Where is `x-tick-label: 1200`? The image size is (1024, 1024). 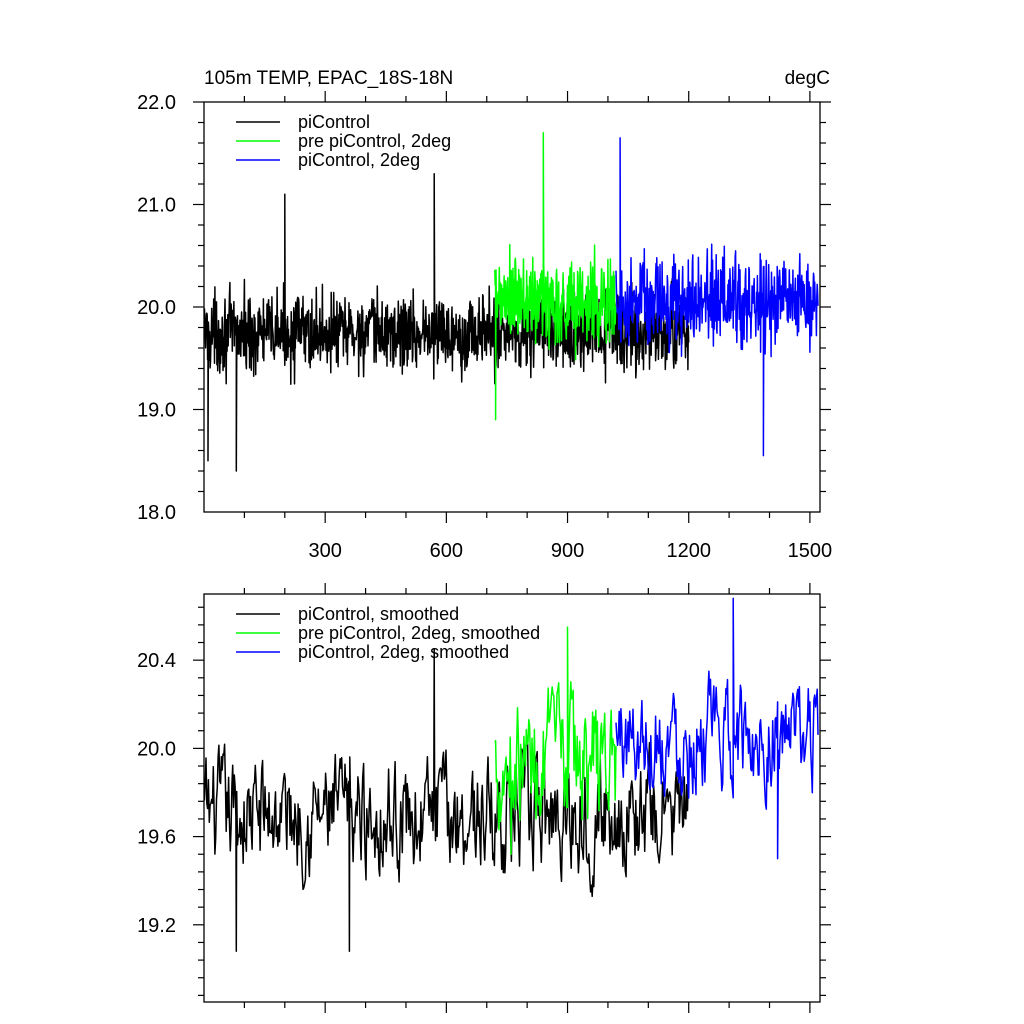 x-tick-label: 1200 is located at coordinates (688, 551).